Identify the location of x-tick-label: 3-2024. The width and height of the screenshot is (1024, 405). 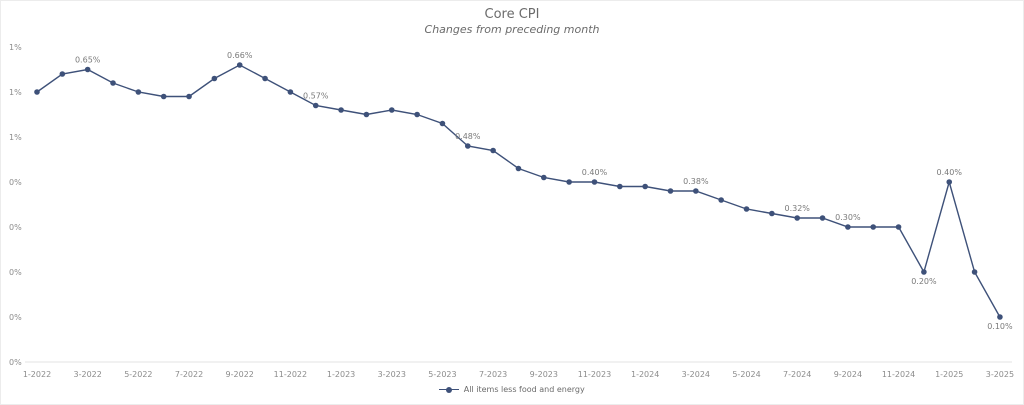
(696, 374).